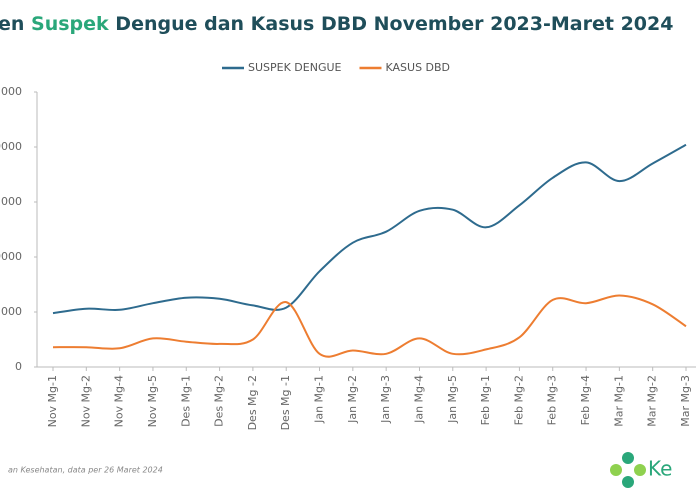  Describe the element at coordinates (52, 401) in the screenshot. I see `x-tick-label: Nov Mg-1` at that location.